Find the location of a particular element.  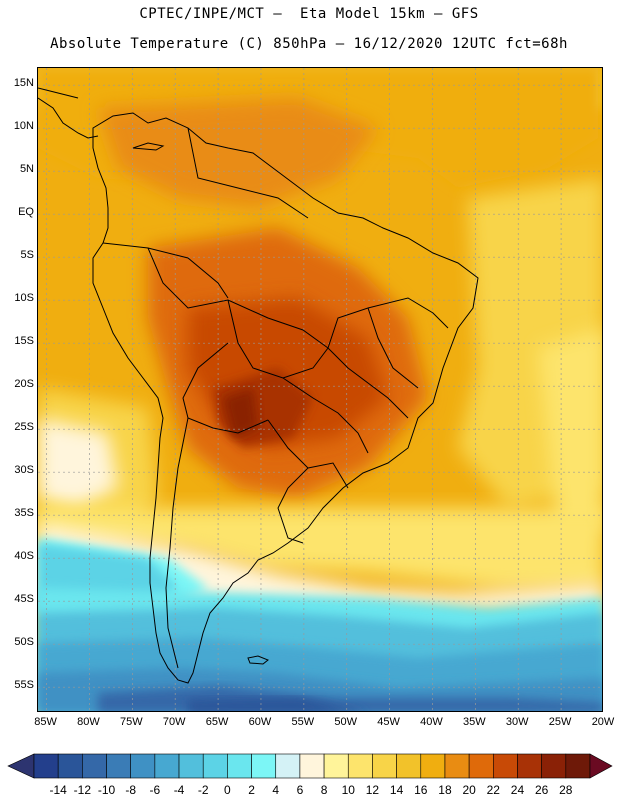

lon-tick-label: 45W is located at coordinates (388, 722).